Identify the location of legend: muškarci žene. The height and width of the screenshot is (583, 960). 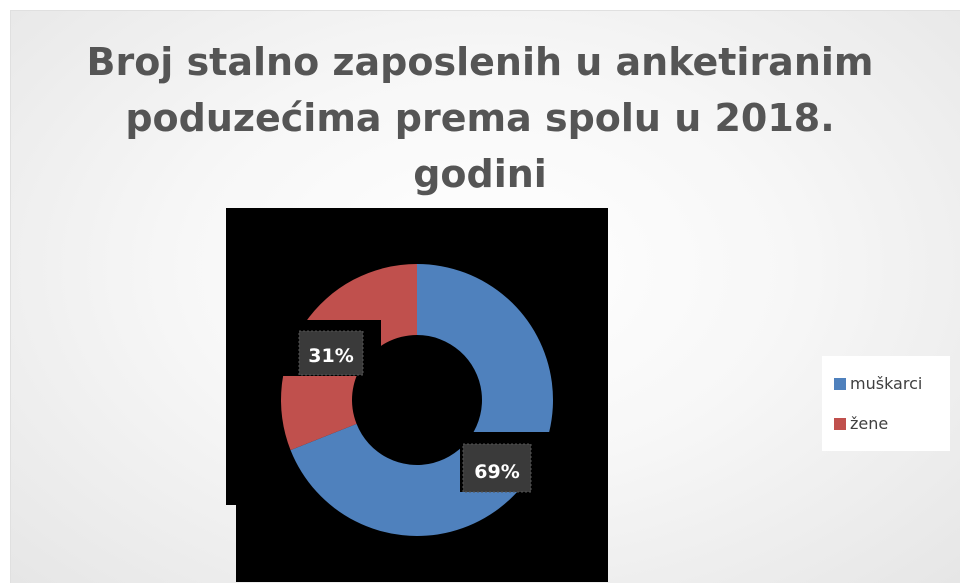
(886, 403).